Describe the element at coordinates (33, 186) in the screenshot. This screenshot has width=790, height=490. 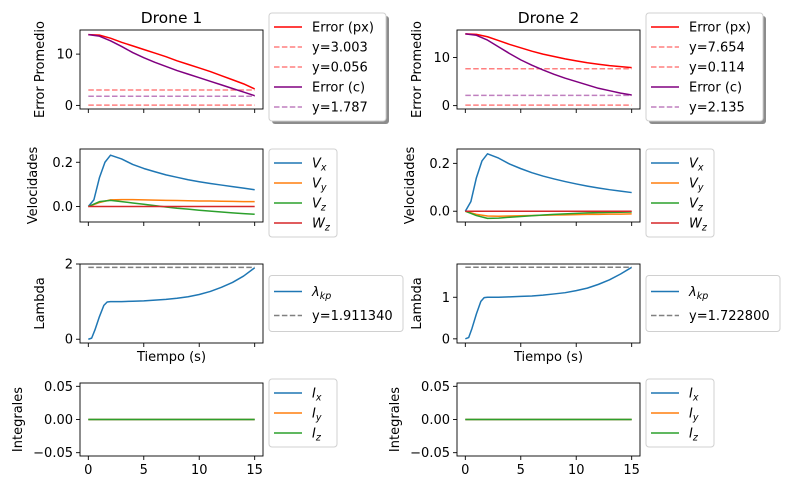
I see `y-axis-label: Velocidades` at that location.